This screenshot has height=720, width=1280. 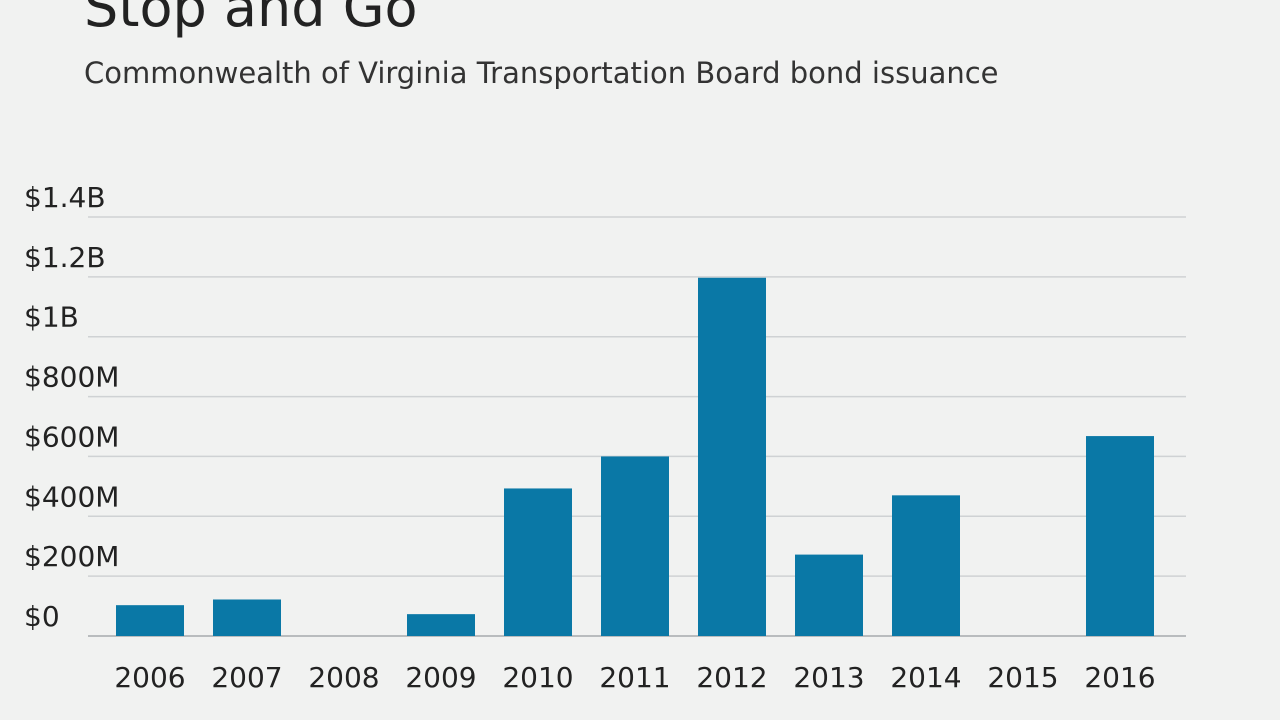 What do you see at coordinates (65, 257) in the screenshot?
I see `y-tick-label: $1.2B` at bounding box center [65, 257].